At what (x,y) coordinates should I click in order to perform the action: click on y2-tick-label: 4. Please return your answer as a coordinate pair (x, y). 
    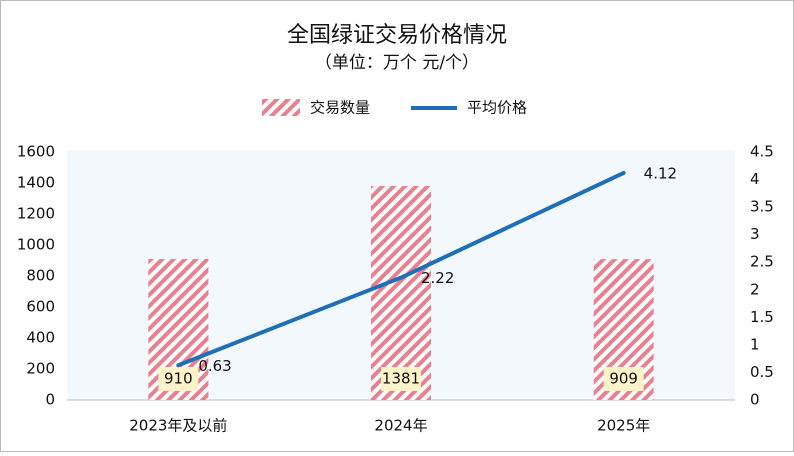
    Looking at the image, I should click on (755, 179).